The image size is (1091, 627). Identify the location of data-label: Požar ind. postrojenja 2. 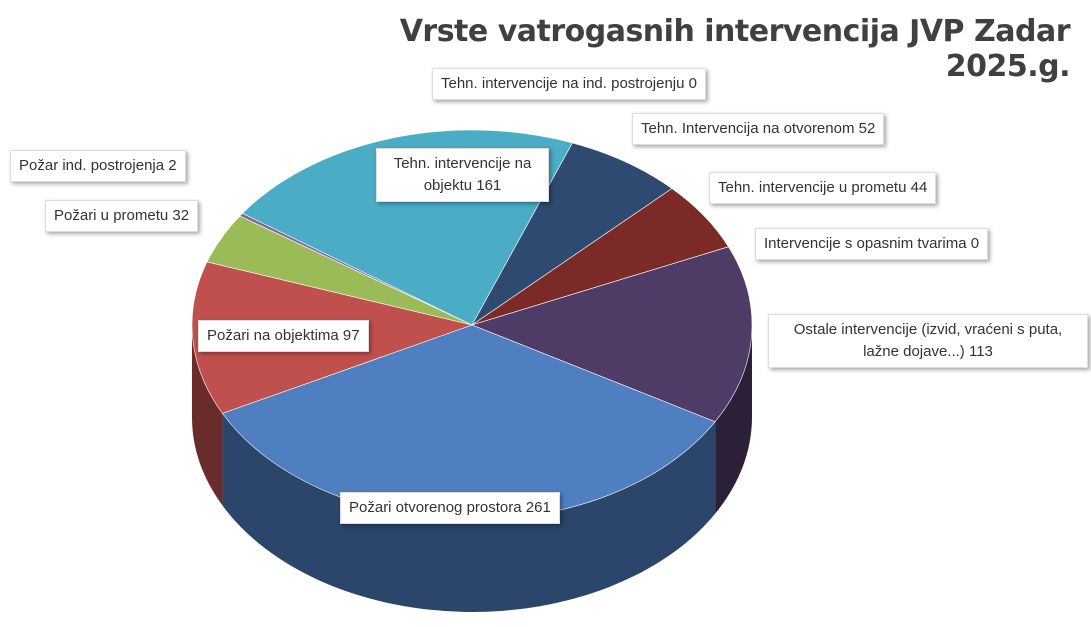
(98, 166).